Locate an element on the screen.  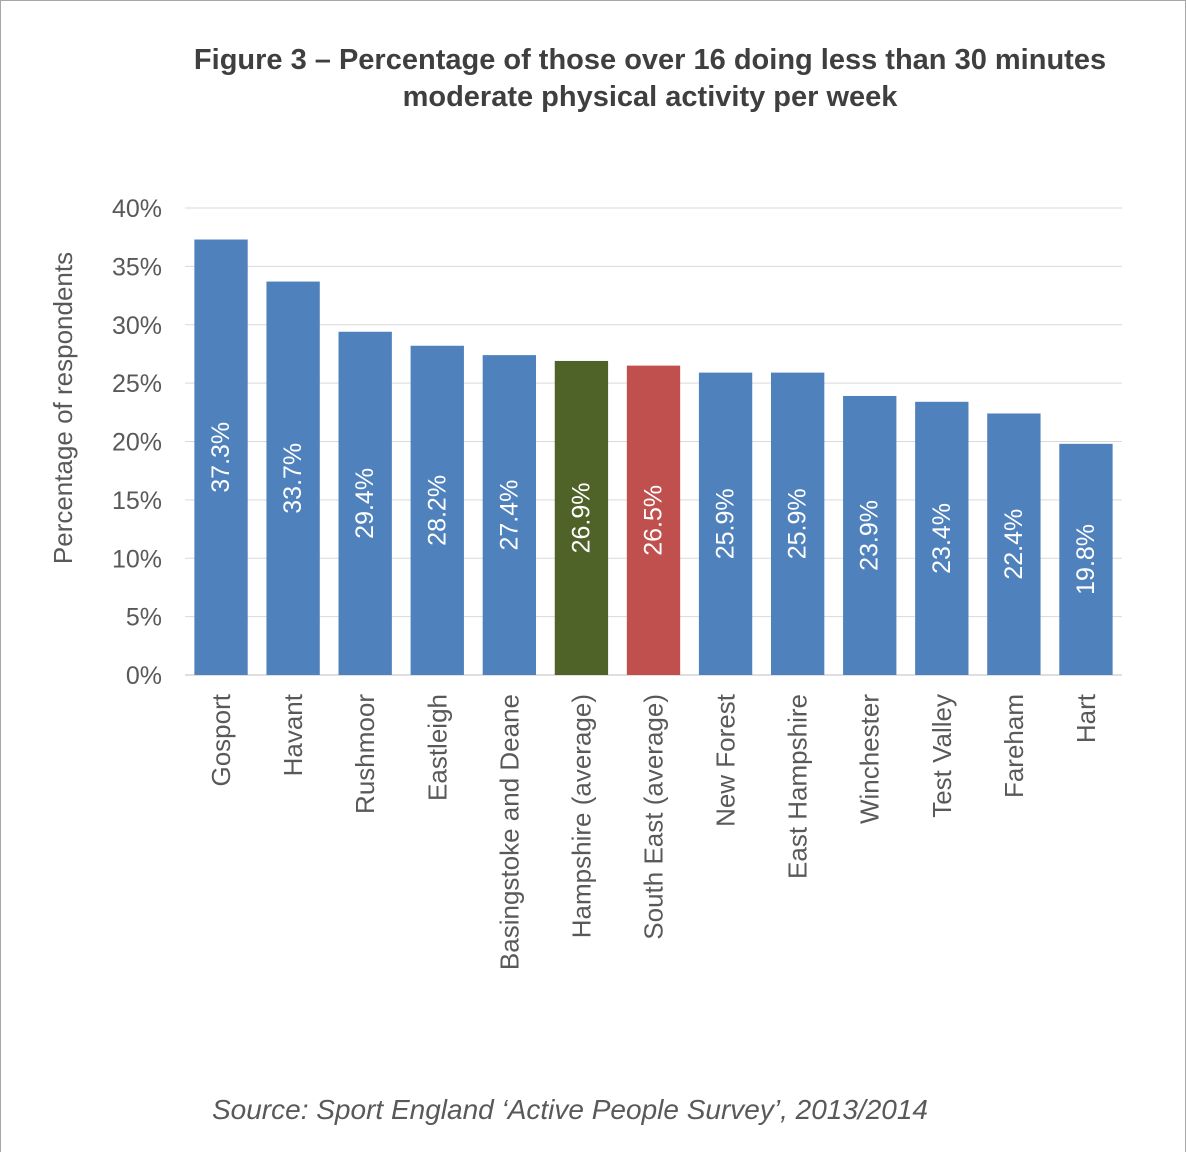
x-tick-label: Basingstoke and Deane is located at coordinates (509, 832).